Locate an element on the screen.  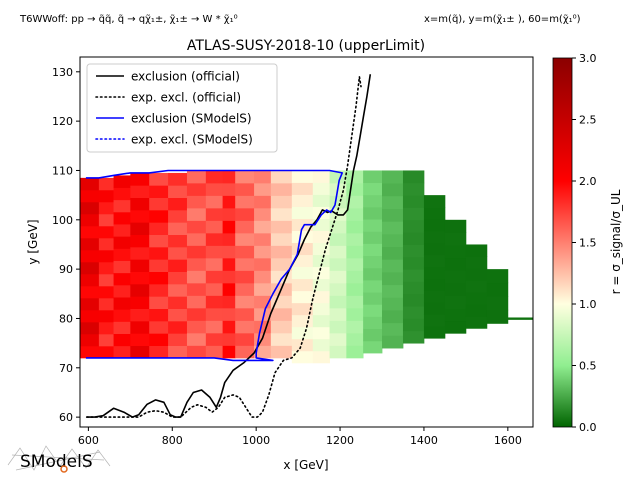
y-tick-label: 60 is located at coordinates (66, 417).